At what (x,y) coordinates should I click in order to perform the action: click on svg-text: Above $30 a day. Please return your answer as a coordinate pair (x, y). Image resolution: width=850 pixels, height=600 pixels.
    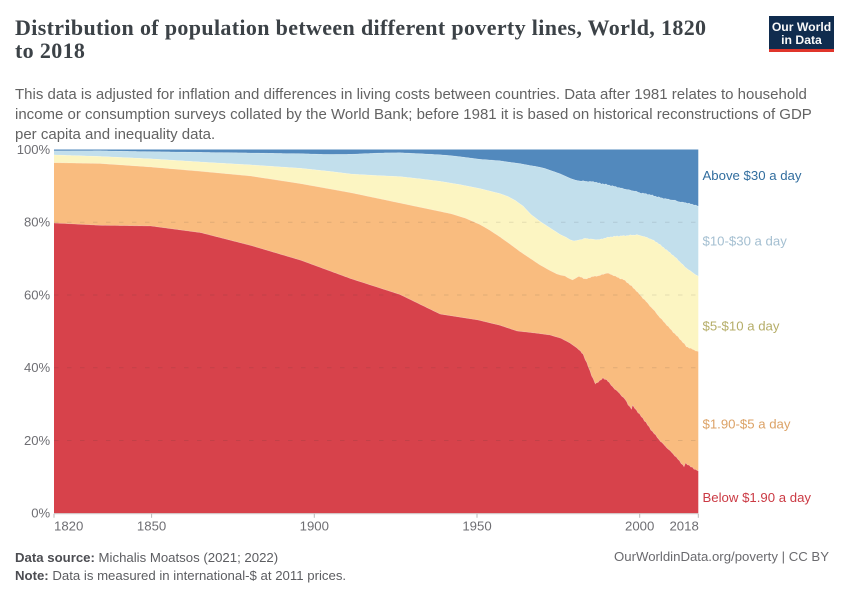
    Looking at the image, I should click on (752, 175).